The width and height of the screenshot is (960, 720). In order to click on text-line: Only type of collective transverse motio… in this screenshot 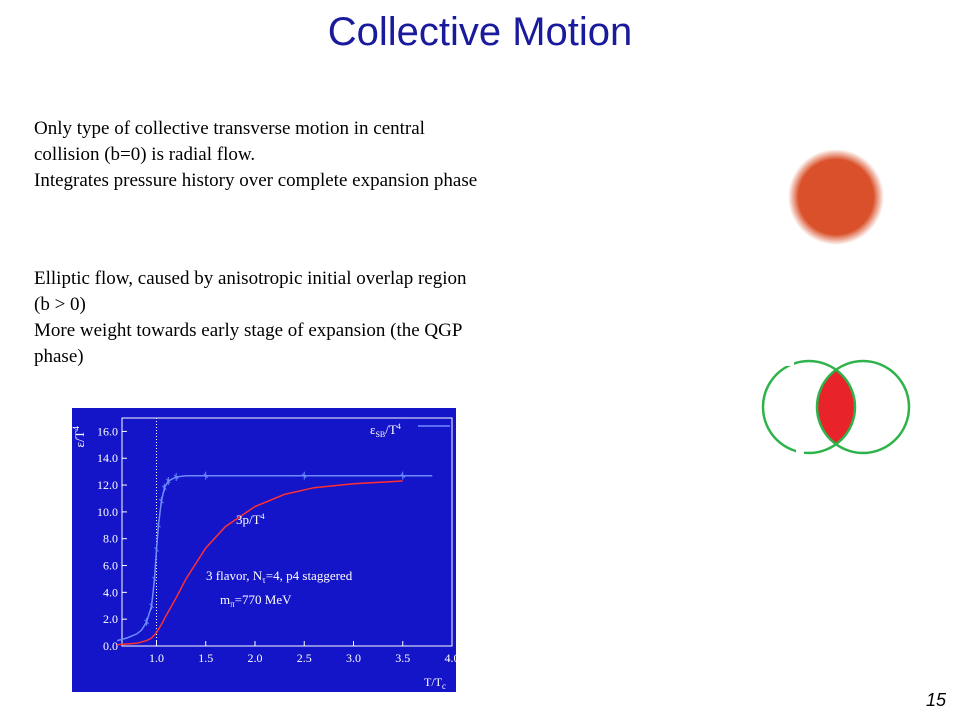, I will do `click(229, 128)`.